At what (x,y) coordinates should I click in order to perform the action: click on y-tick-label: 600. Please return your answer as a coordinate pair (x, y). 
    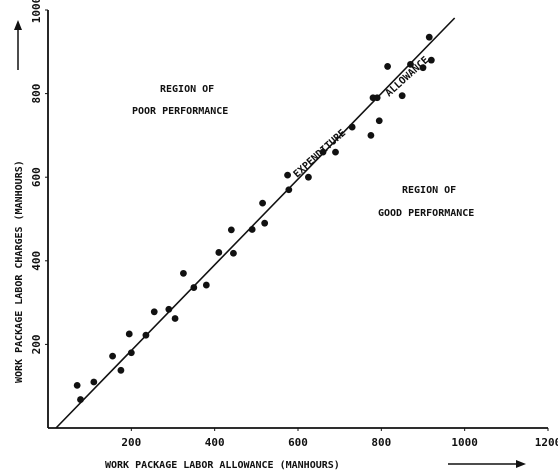
    Looking at the image, I should click on (36, 177).